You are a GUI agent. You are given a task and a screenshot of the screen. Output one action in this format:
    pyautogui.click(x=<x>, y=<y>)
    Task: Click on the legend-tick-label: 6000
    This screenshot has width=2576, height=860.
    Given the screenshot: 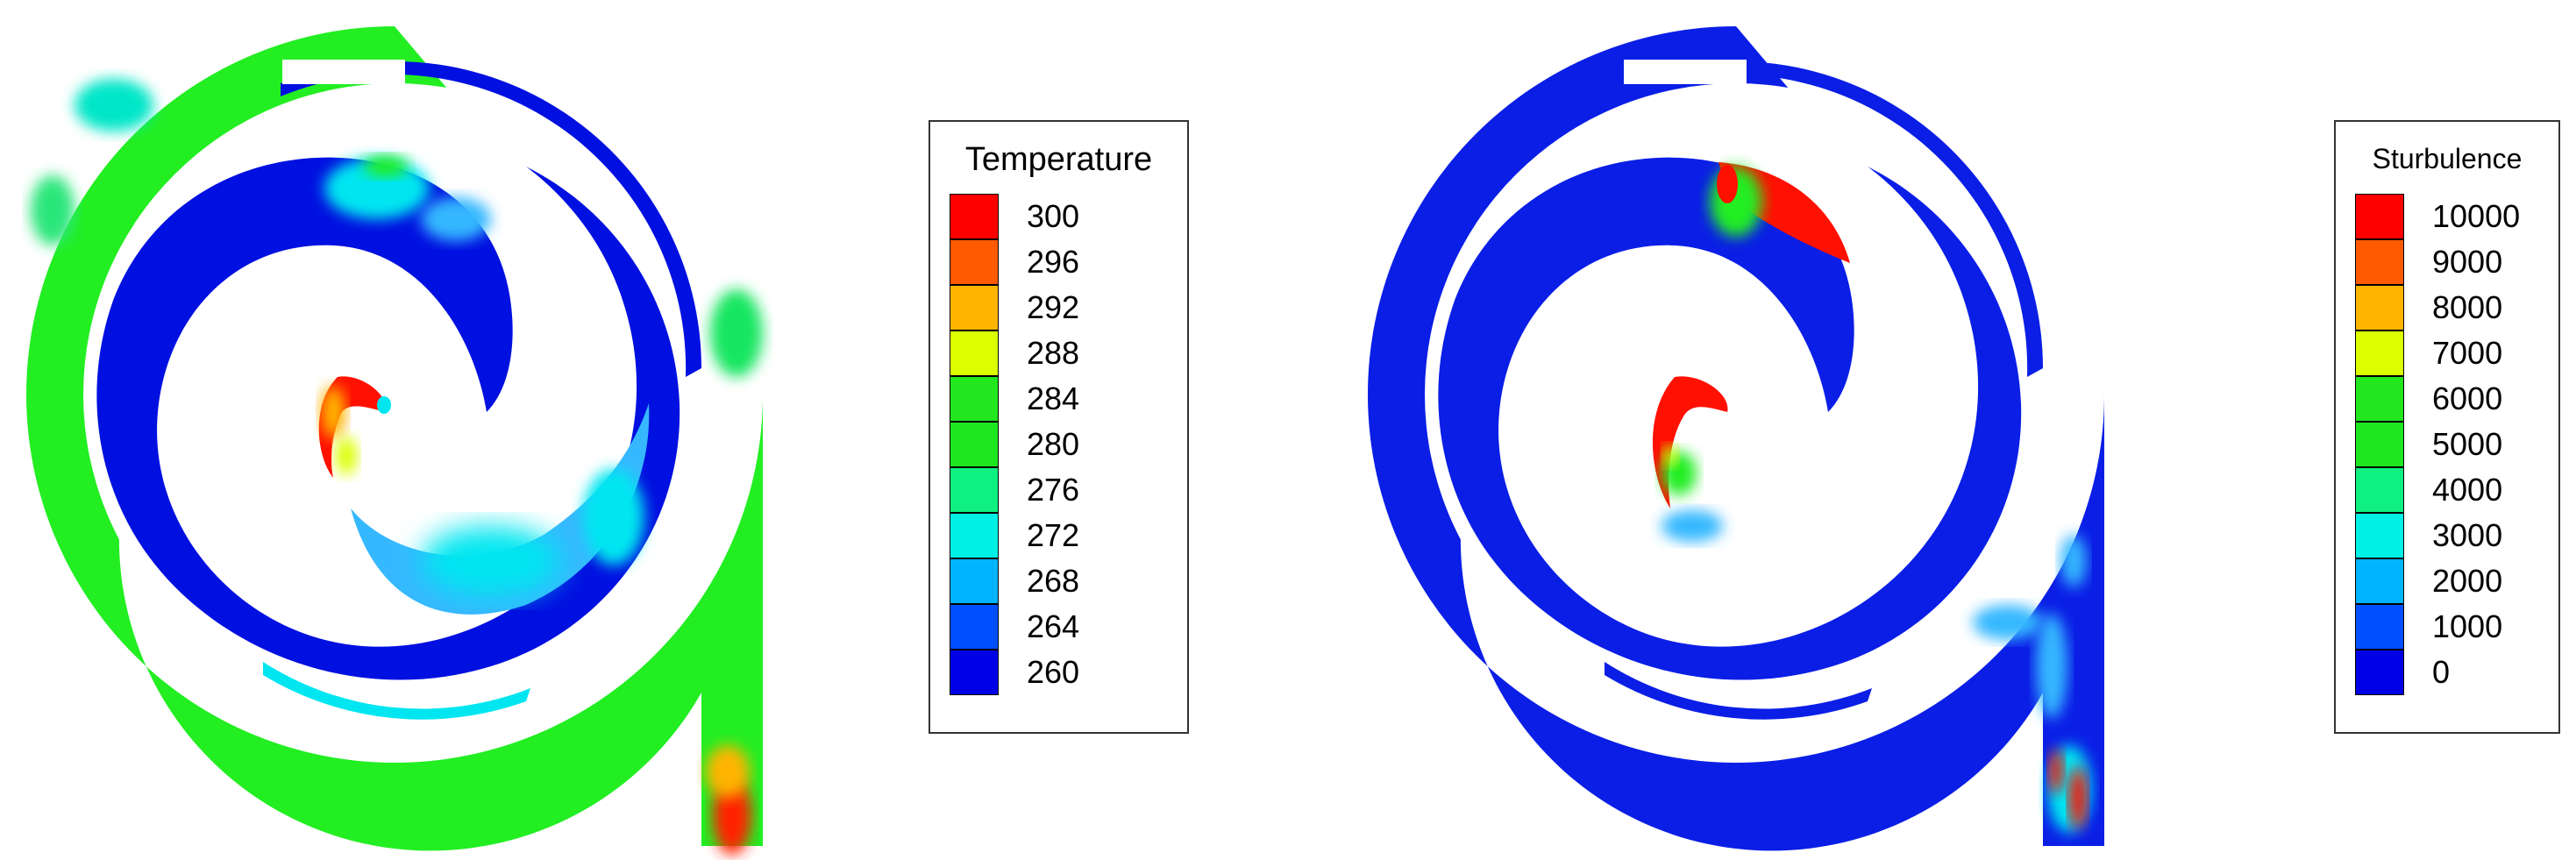 What is the action you would take?
    pyautogui.click(x=2467, y=398)
    